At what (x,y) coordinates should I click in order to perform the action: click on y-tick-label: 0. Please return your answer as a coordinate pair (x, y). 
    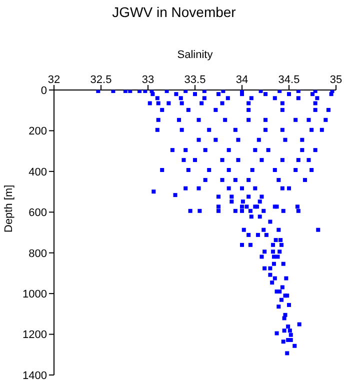
    Looking at the image, I should click on (43, 90).